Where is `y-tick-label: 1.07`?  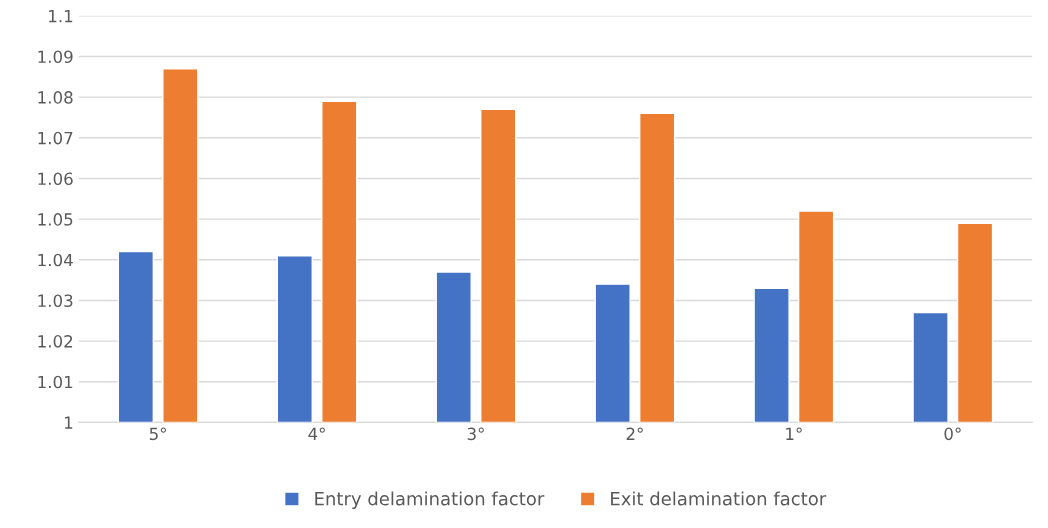
y-tick-label: 1.07 is located at coordinates (55, 138).